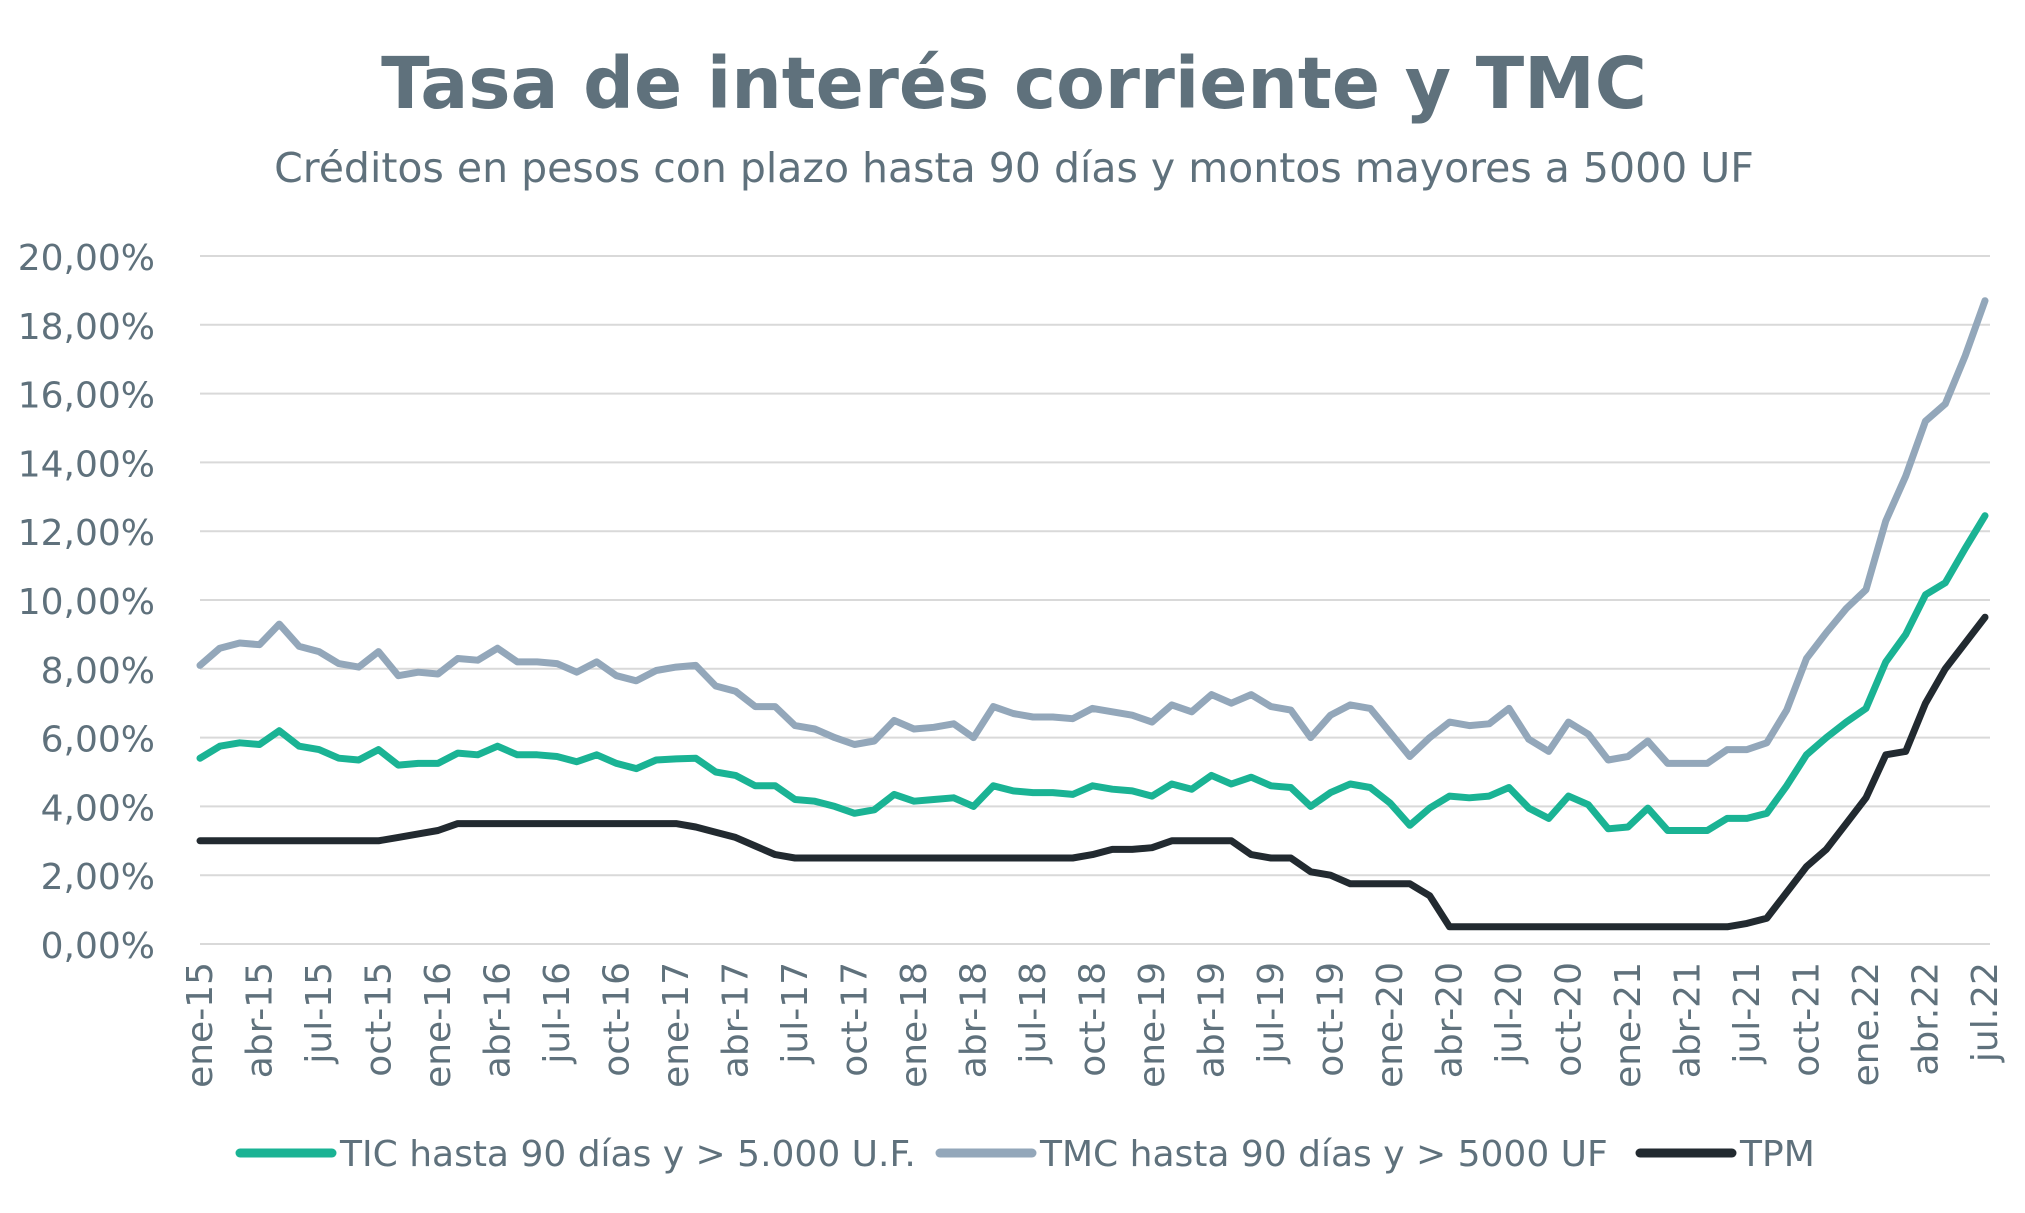 Image resolution: width=2025 pixels, height=1213 pixels. What do you see at coordinates (98, 740) in the screenshot?
I see `y-tick-label: 6,00%` at bounding box center [98, 740].